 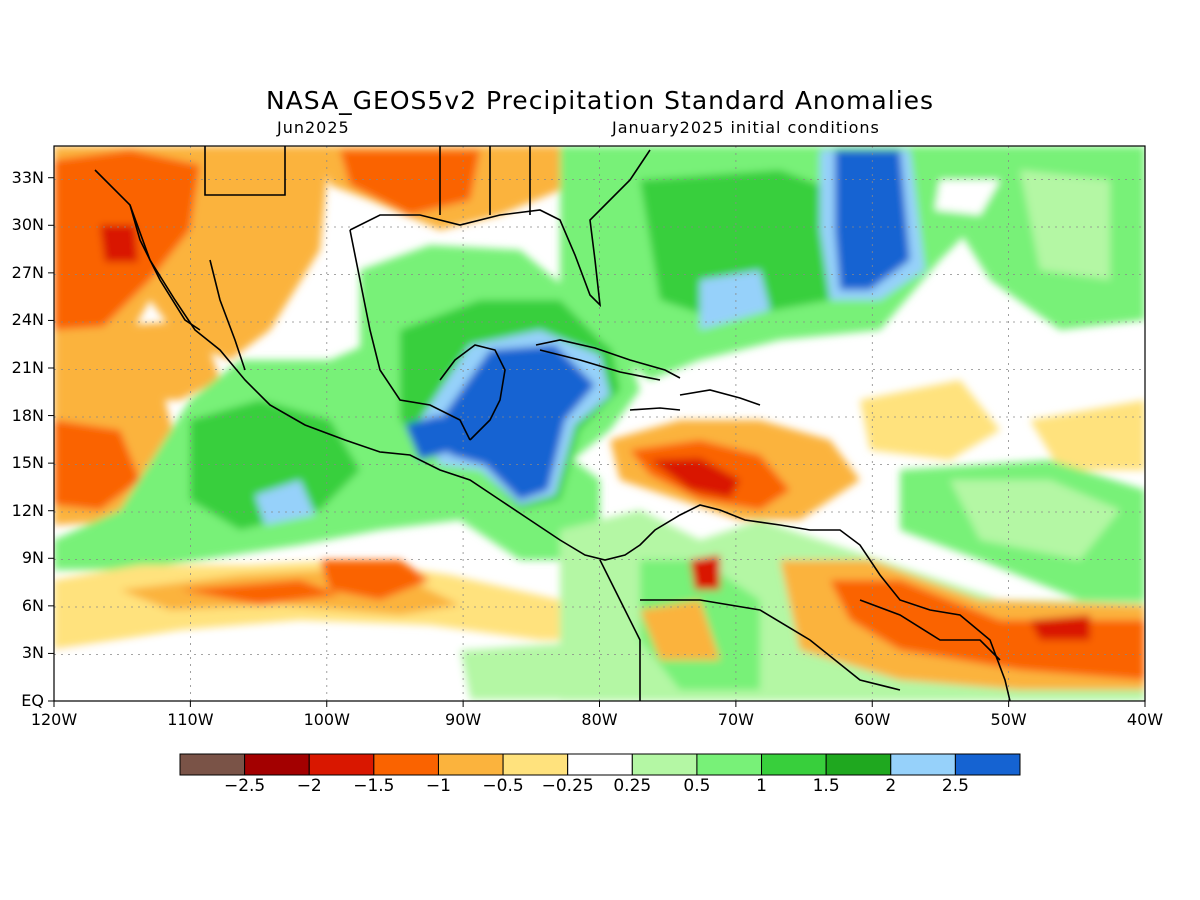 What do you see at coordinates (244, 786) in the screenshot?
I see `colorbar-label: −2.5` at bounding box center [244, 786].